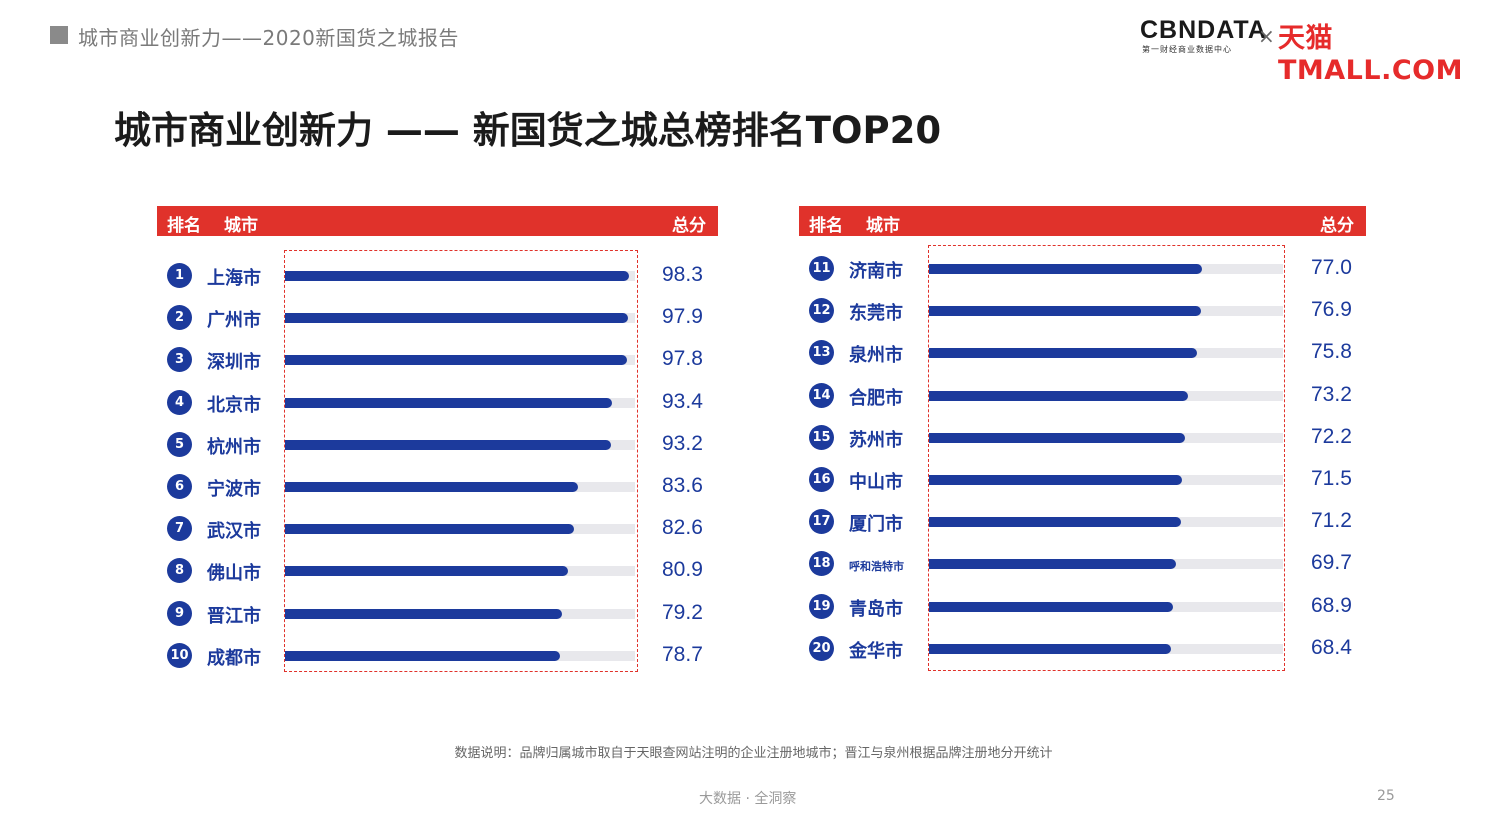 Image resolution: width=1507 pixels, height=834 pixels. Describe the element at coordinates (821, 353) in the screenshot. I see `rank-badge: 13` at that location.